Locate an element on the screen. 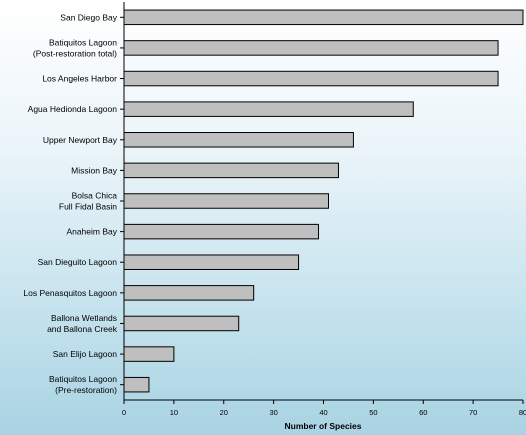  category-label: (Pre-restoration) is located at coordinates (86, 390).